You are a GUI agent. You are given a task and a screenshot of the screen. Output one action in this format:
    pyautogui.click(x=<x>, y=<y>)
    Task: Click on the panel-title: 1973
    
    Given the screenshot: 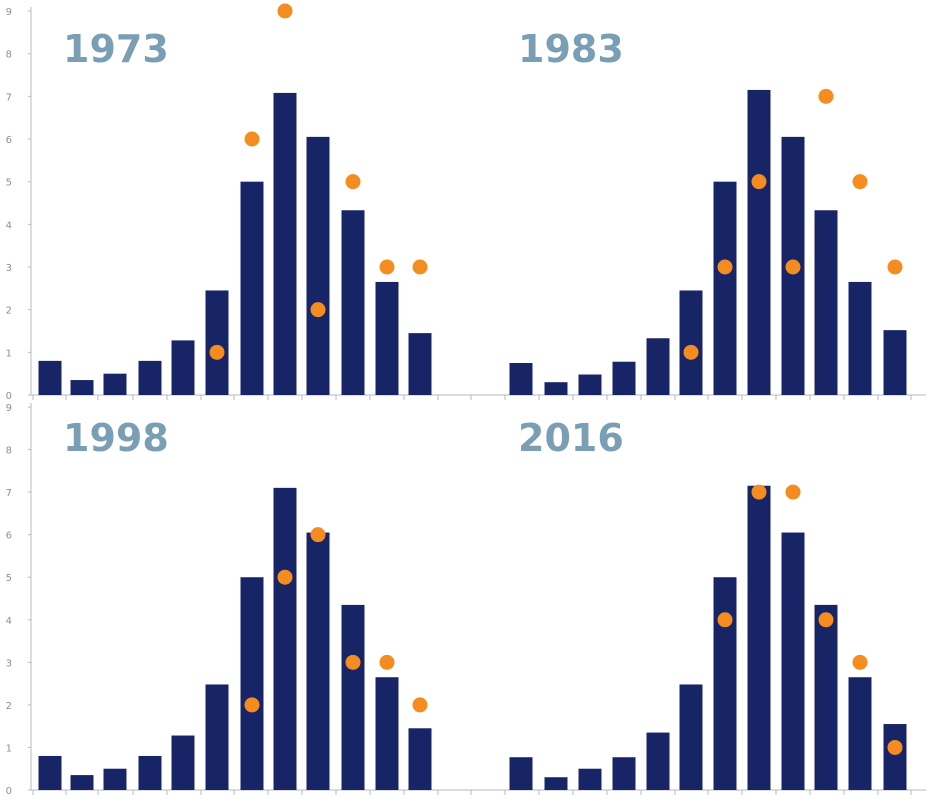 What is the action you would take?
    pyautogui.click(x=116, y=49)
    